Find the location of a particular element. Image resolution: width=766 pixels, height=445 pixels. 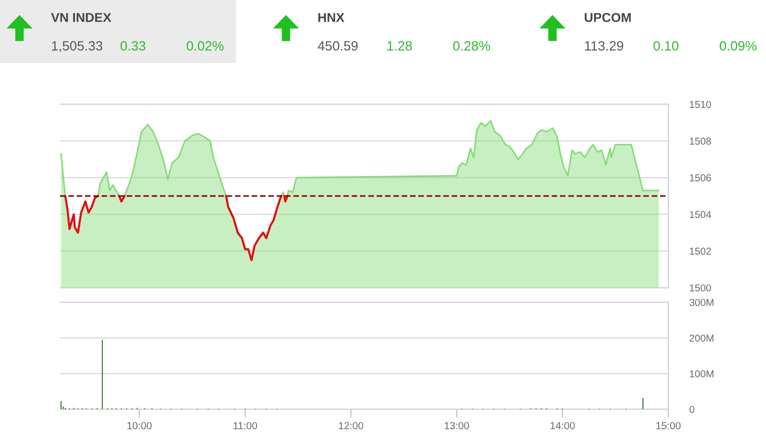

x-tick-label: 15:00 is located at coordinates (668, 426).